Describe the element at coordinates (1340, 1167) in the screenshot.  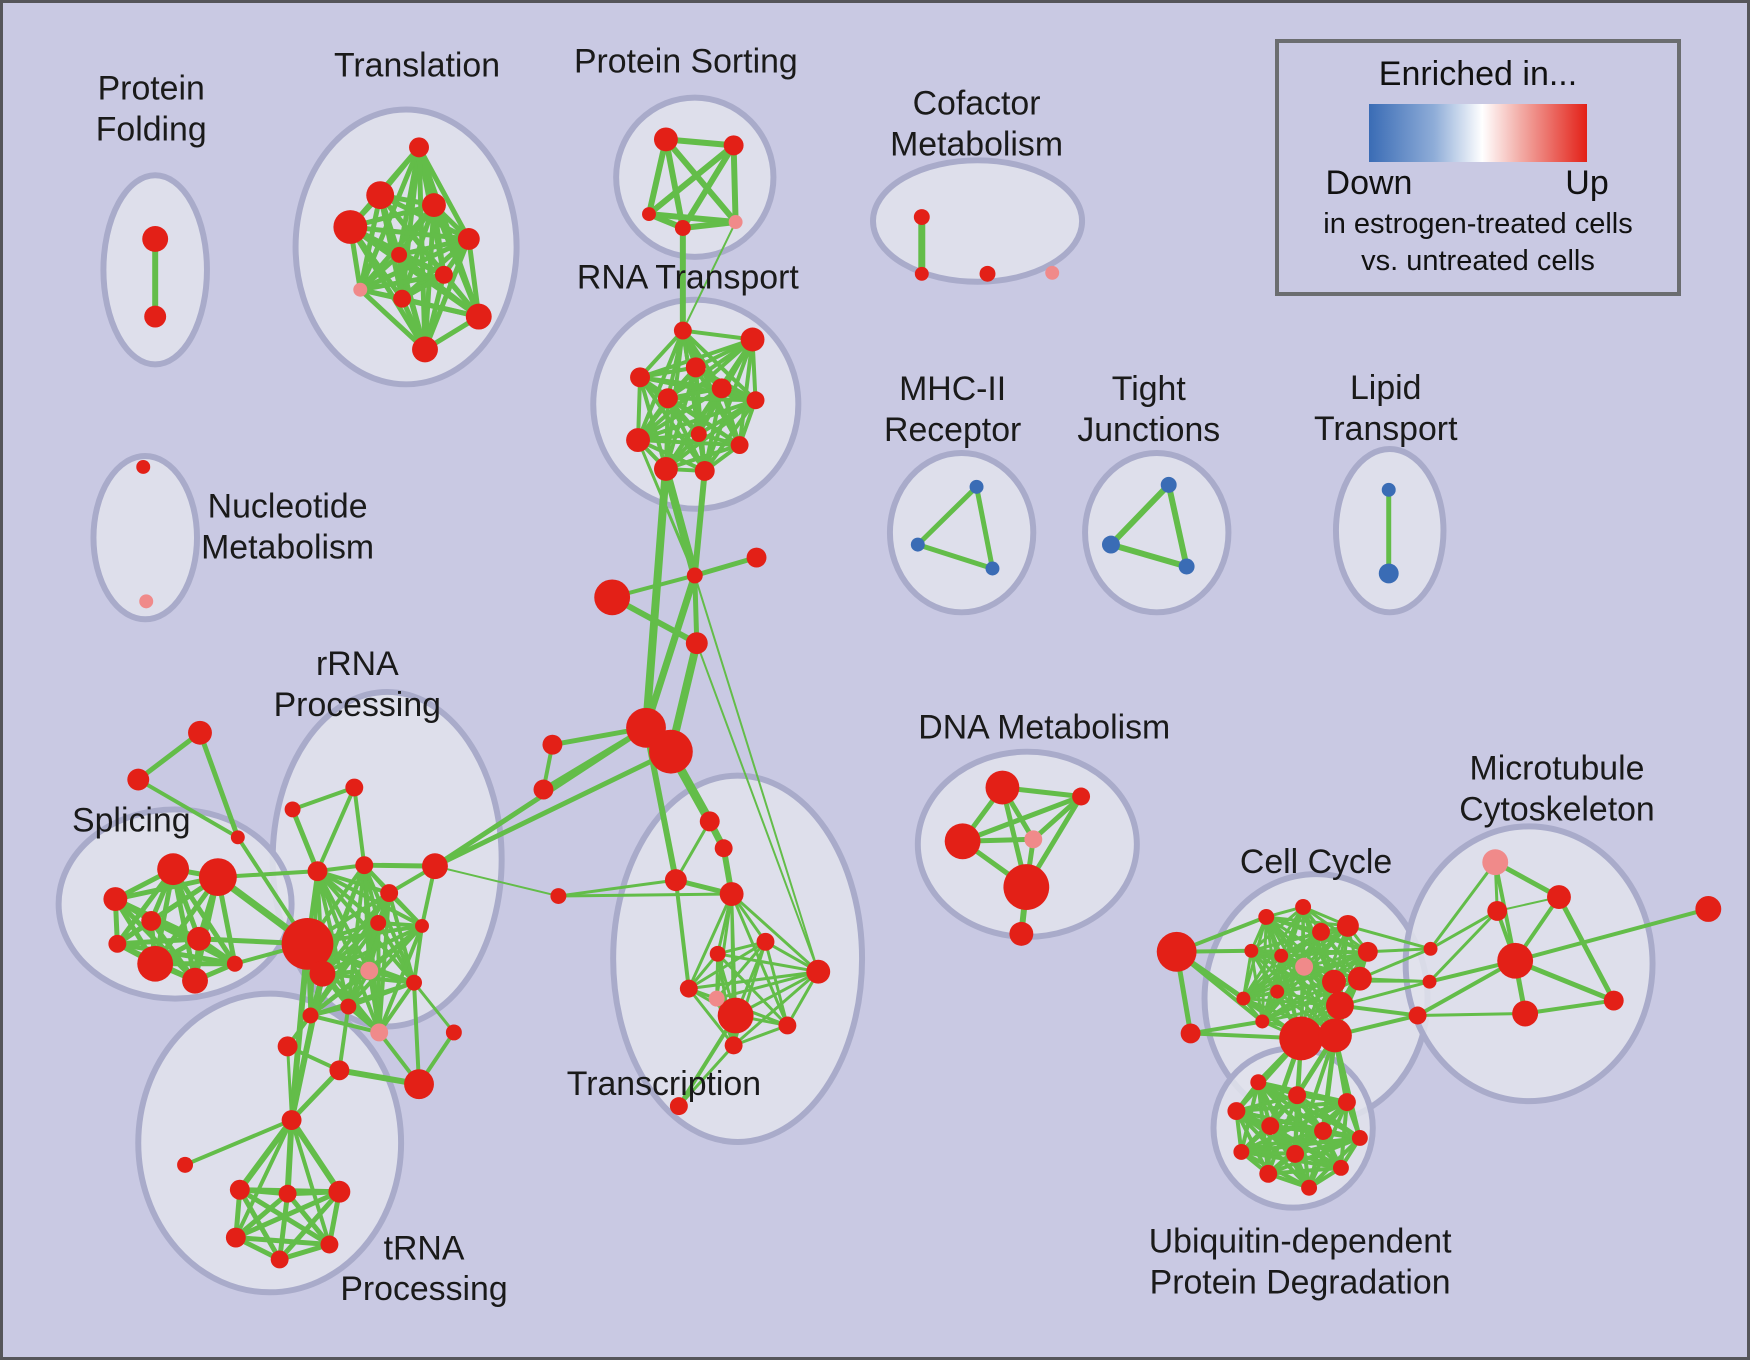
I see `node-ub11` at that location.